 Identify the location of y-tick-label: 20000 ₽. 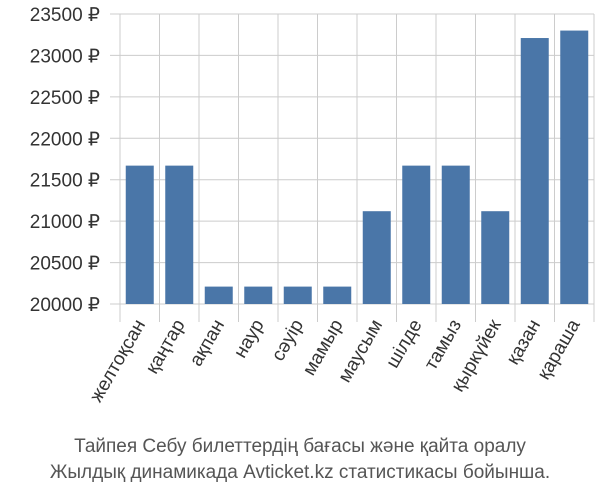
(65, 305).